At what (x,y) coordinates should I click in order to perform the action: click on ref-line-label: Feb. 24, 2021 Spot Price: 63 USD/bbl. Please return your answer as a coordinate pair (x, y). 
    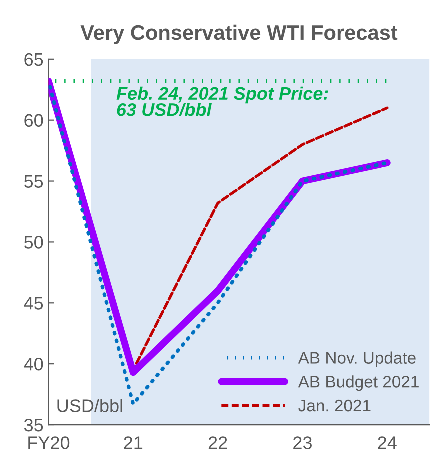
    Looking at the image, I should click on (222, 101).